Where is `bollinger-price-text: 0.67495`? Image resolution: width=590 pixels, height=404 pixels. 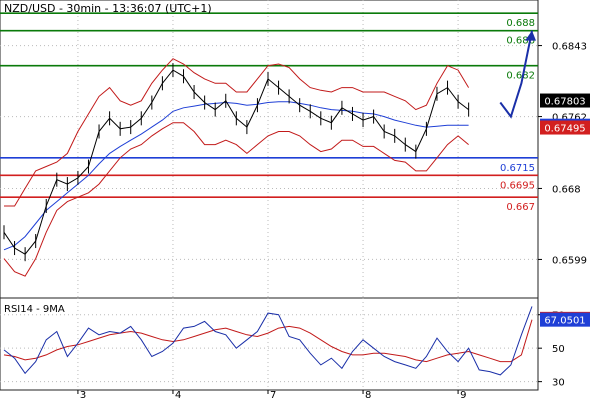 bollinger-price-text: 0.67495 is located at coordinates (564, 129).